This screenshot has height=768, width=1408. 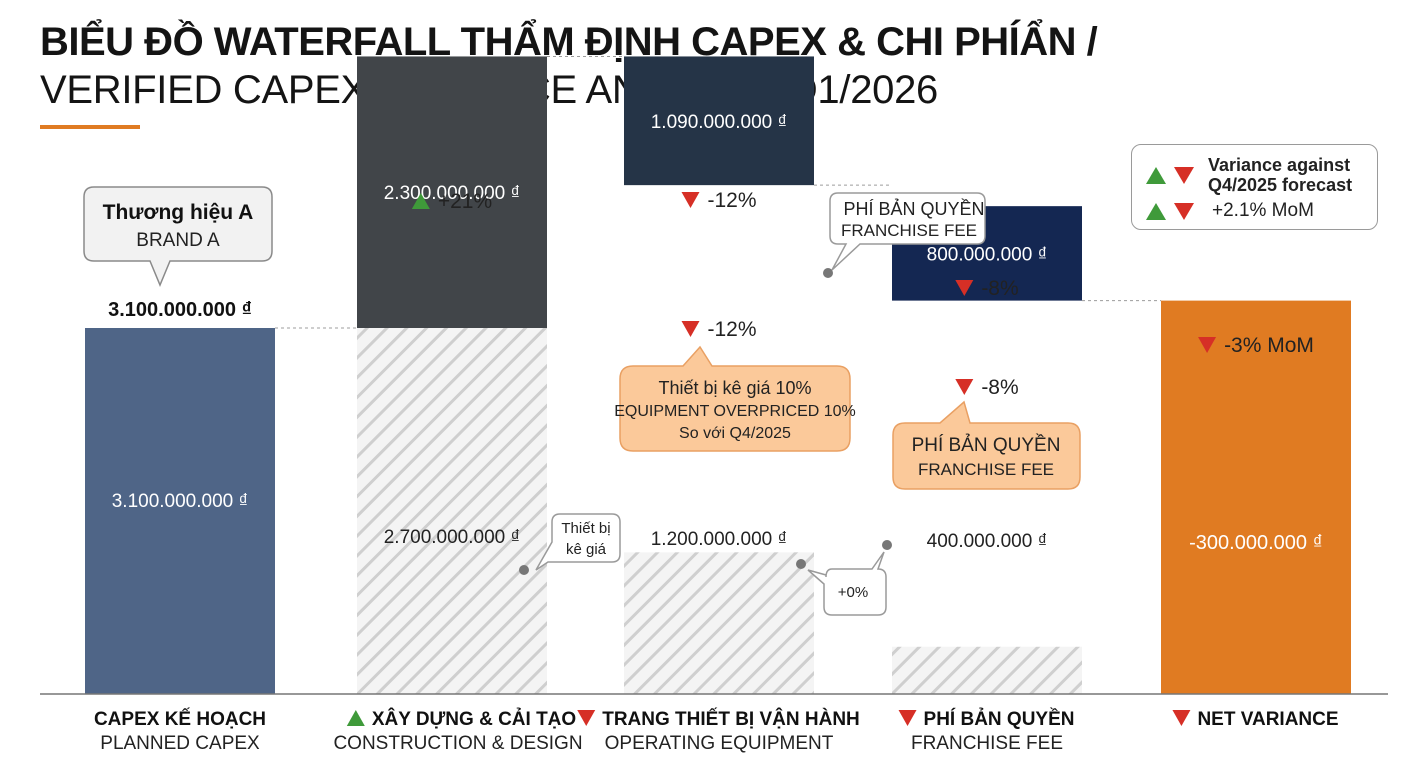 I want to click on category-sublabel: OPERATING EQUIPMENT, so click(x=719, y=743).